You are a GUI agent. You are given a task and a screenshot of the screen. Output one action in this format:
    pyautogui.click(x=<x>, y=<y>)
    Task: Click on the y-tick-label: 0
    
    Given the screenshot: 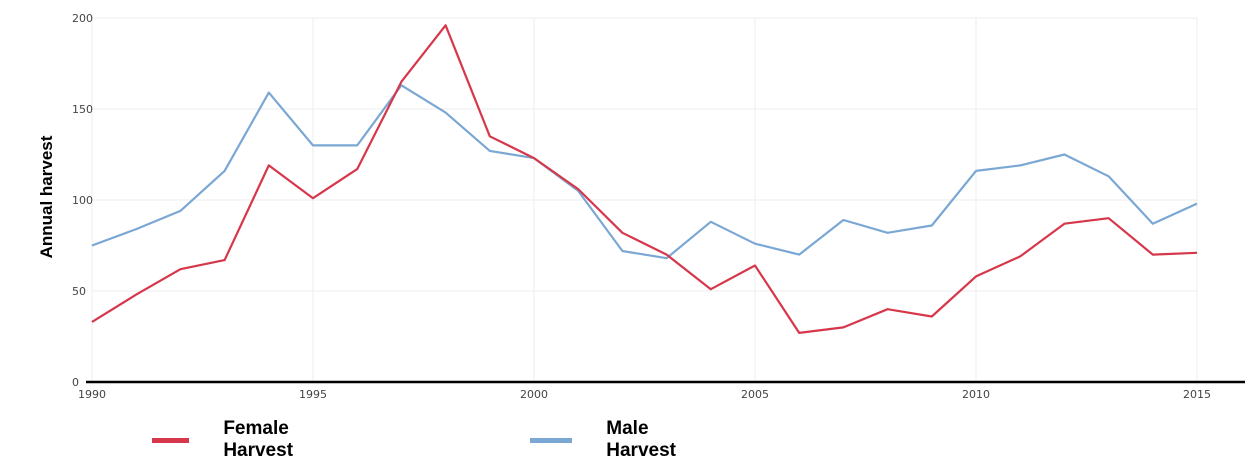 What is the action you would take?
    pyautogui.click(x=75, y=382)
    